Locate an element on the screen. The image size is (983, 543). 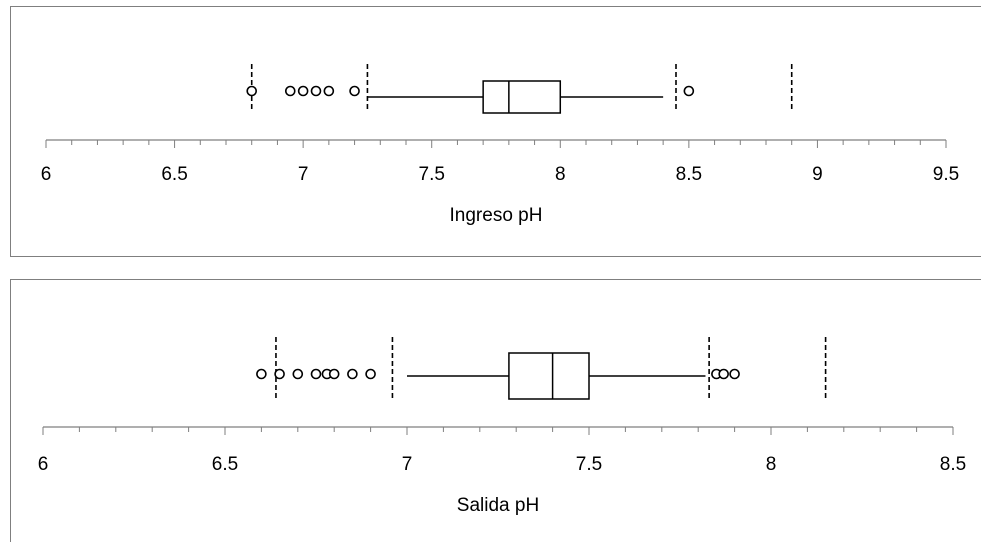
x-axis-title: Ingreso pH is located at coordinates (496, 215).